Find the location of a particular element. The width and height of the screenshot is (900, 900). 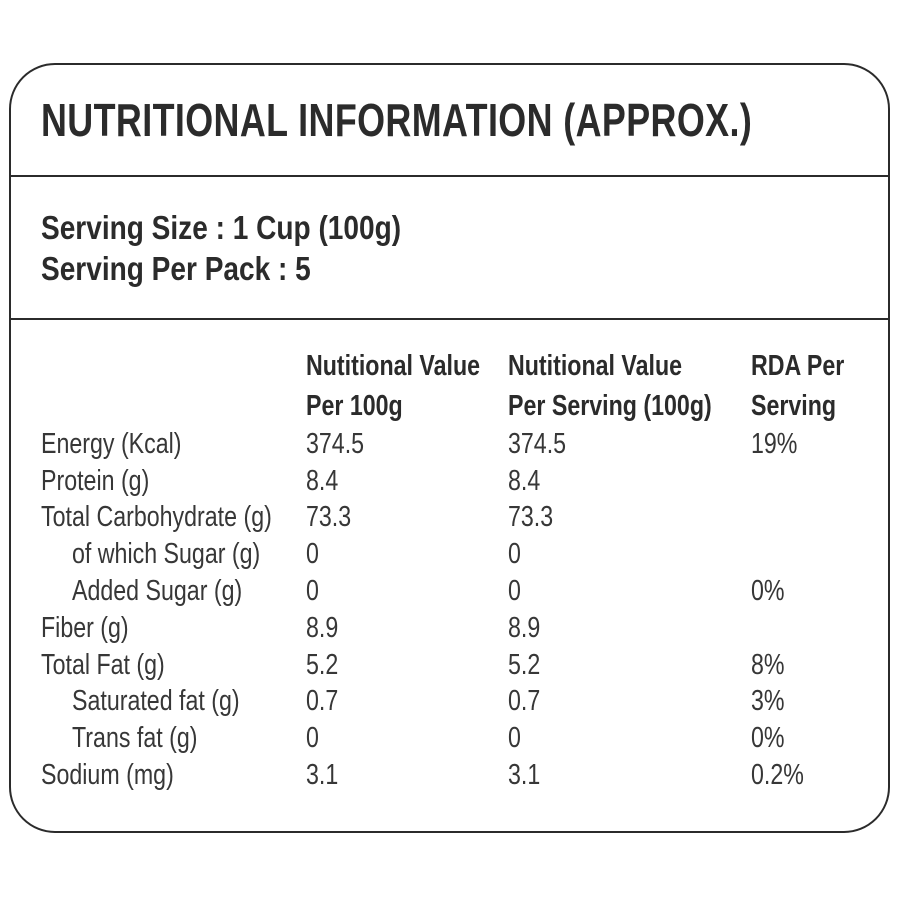

title-section: NUTRITIONAL INFORMATION (APPROX.) is located at coordinates (449, 121).